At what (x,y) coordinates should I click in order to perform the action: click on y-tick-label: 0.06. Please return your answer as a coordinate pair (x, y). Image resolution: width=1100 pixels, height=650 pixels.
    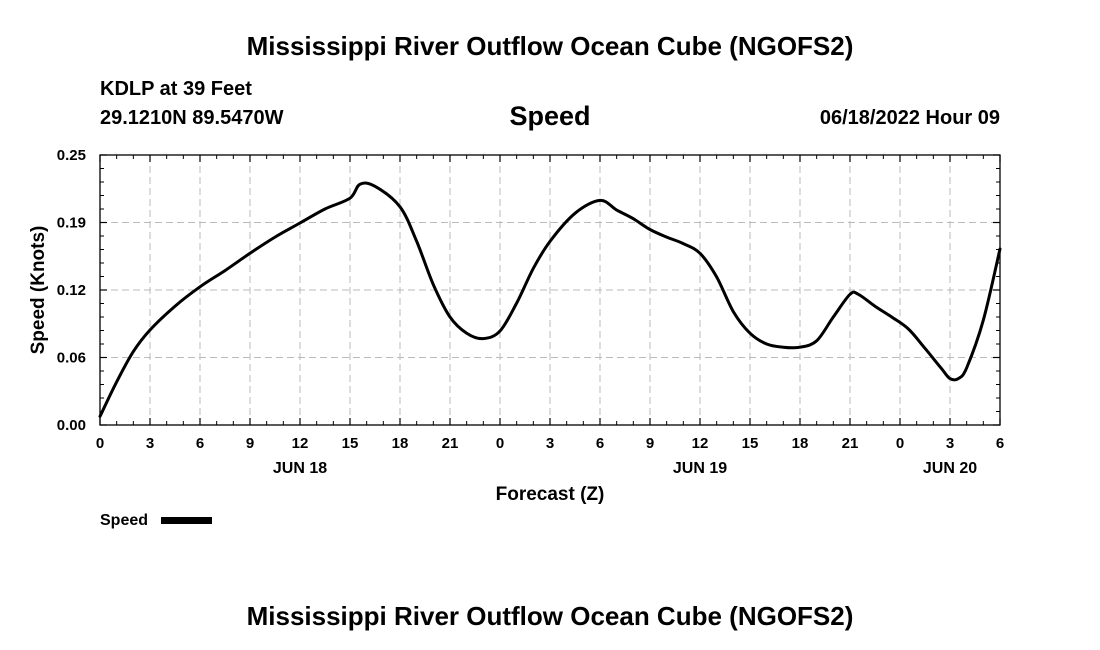
    Looking at the image, I should click on (71, 358).